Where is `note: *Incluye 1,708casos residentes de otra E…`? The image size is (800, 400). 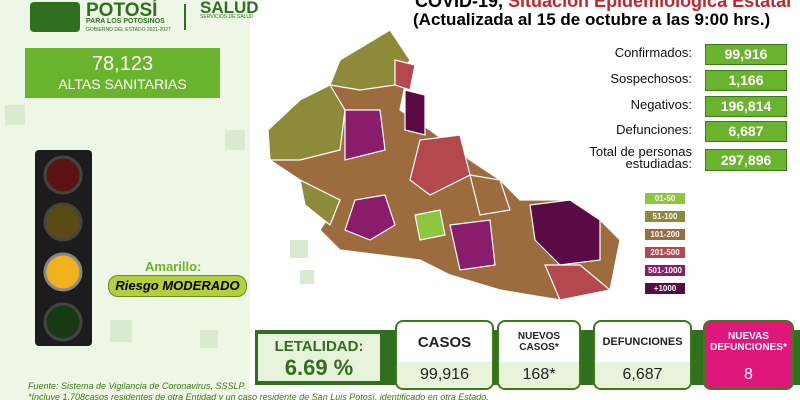 note: *Incluye 1,708casos residentes de otra E… is located at coordinates (258, 396).